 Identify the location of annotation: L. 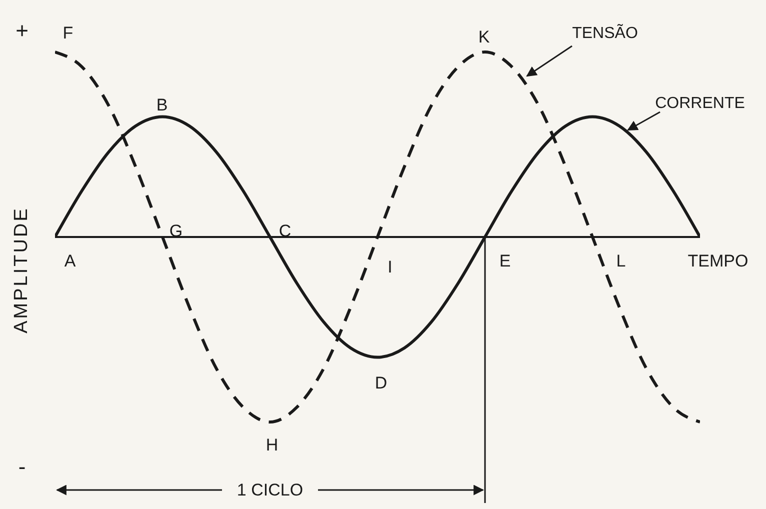
(621, 260).